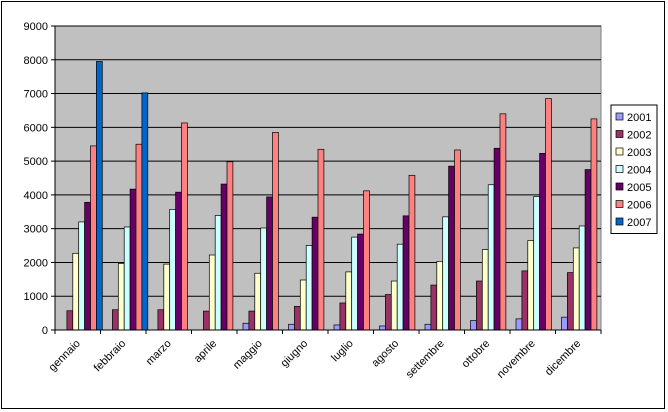  I want to click on bar-2003-marzo, so click(167, 297).